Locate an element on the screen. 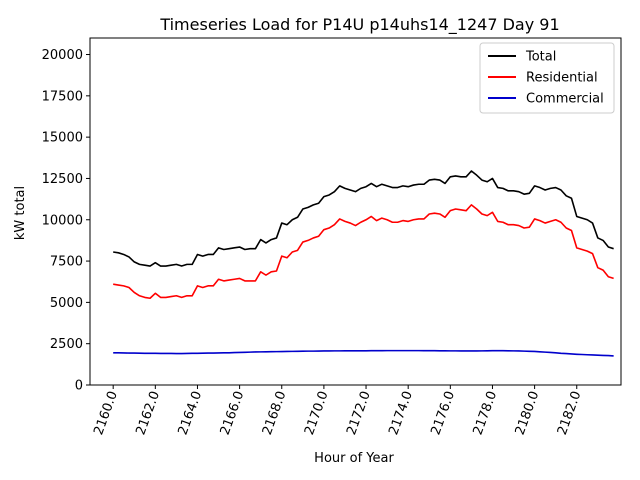  y-tick-label: 12500 is located at coordinates (62, 179).